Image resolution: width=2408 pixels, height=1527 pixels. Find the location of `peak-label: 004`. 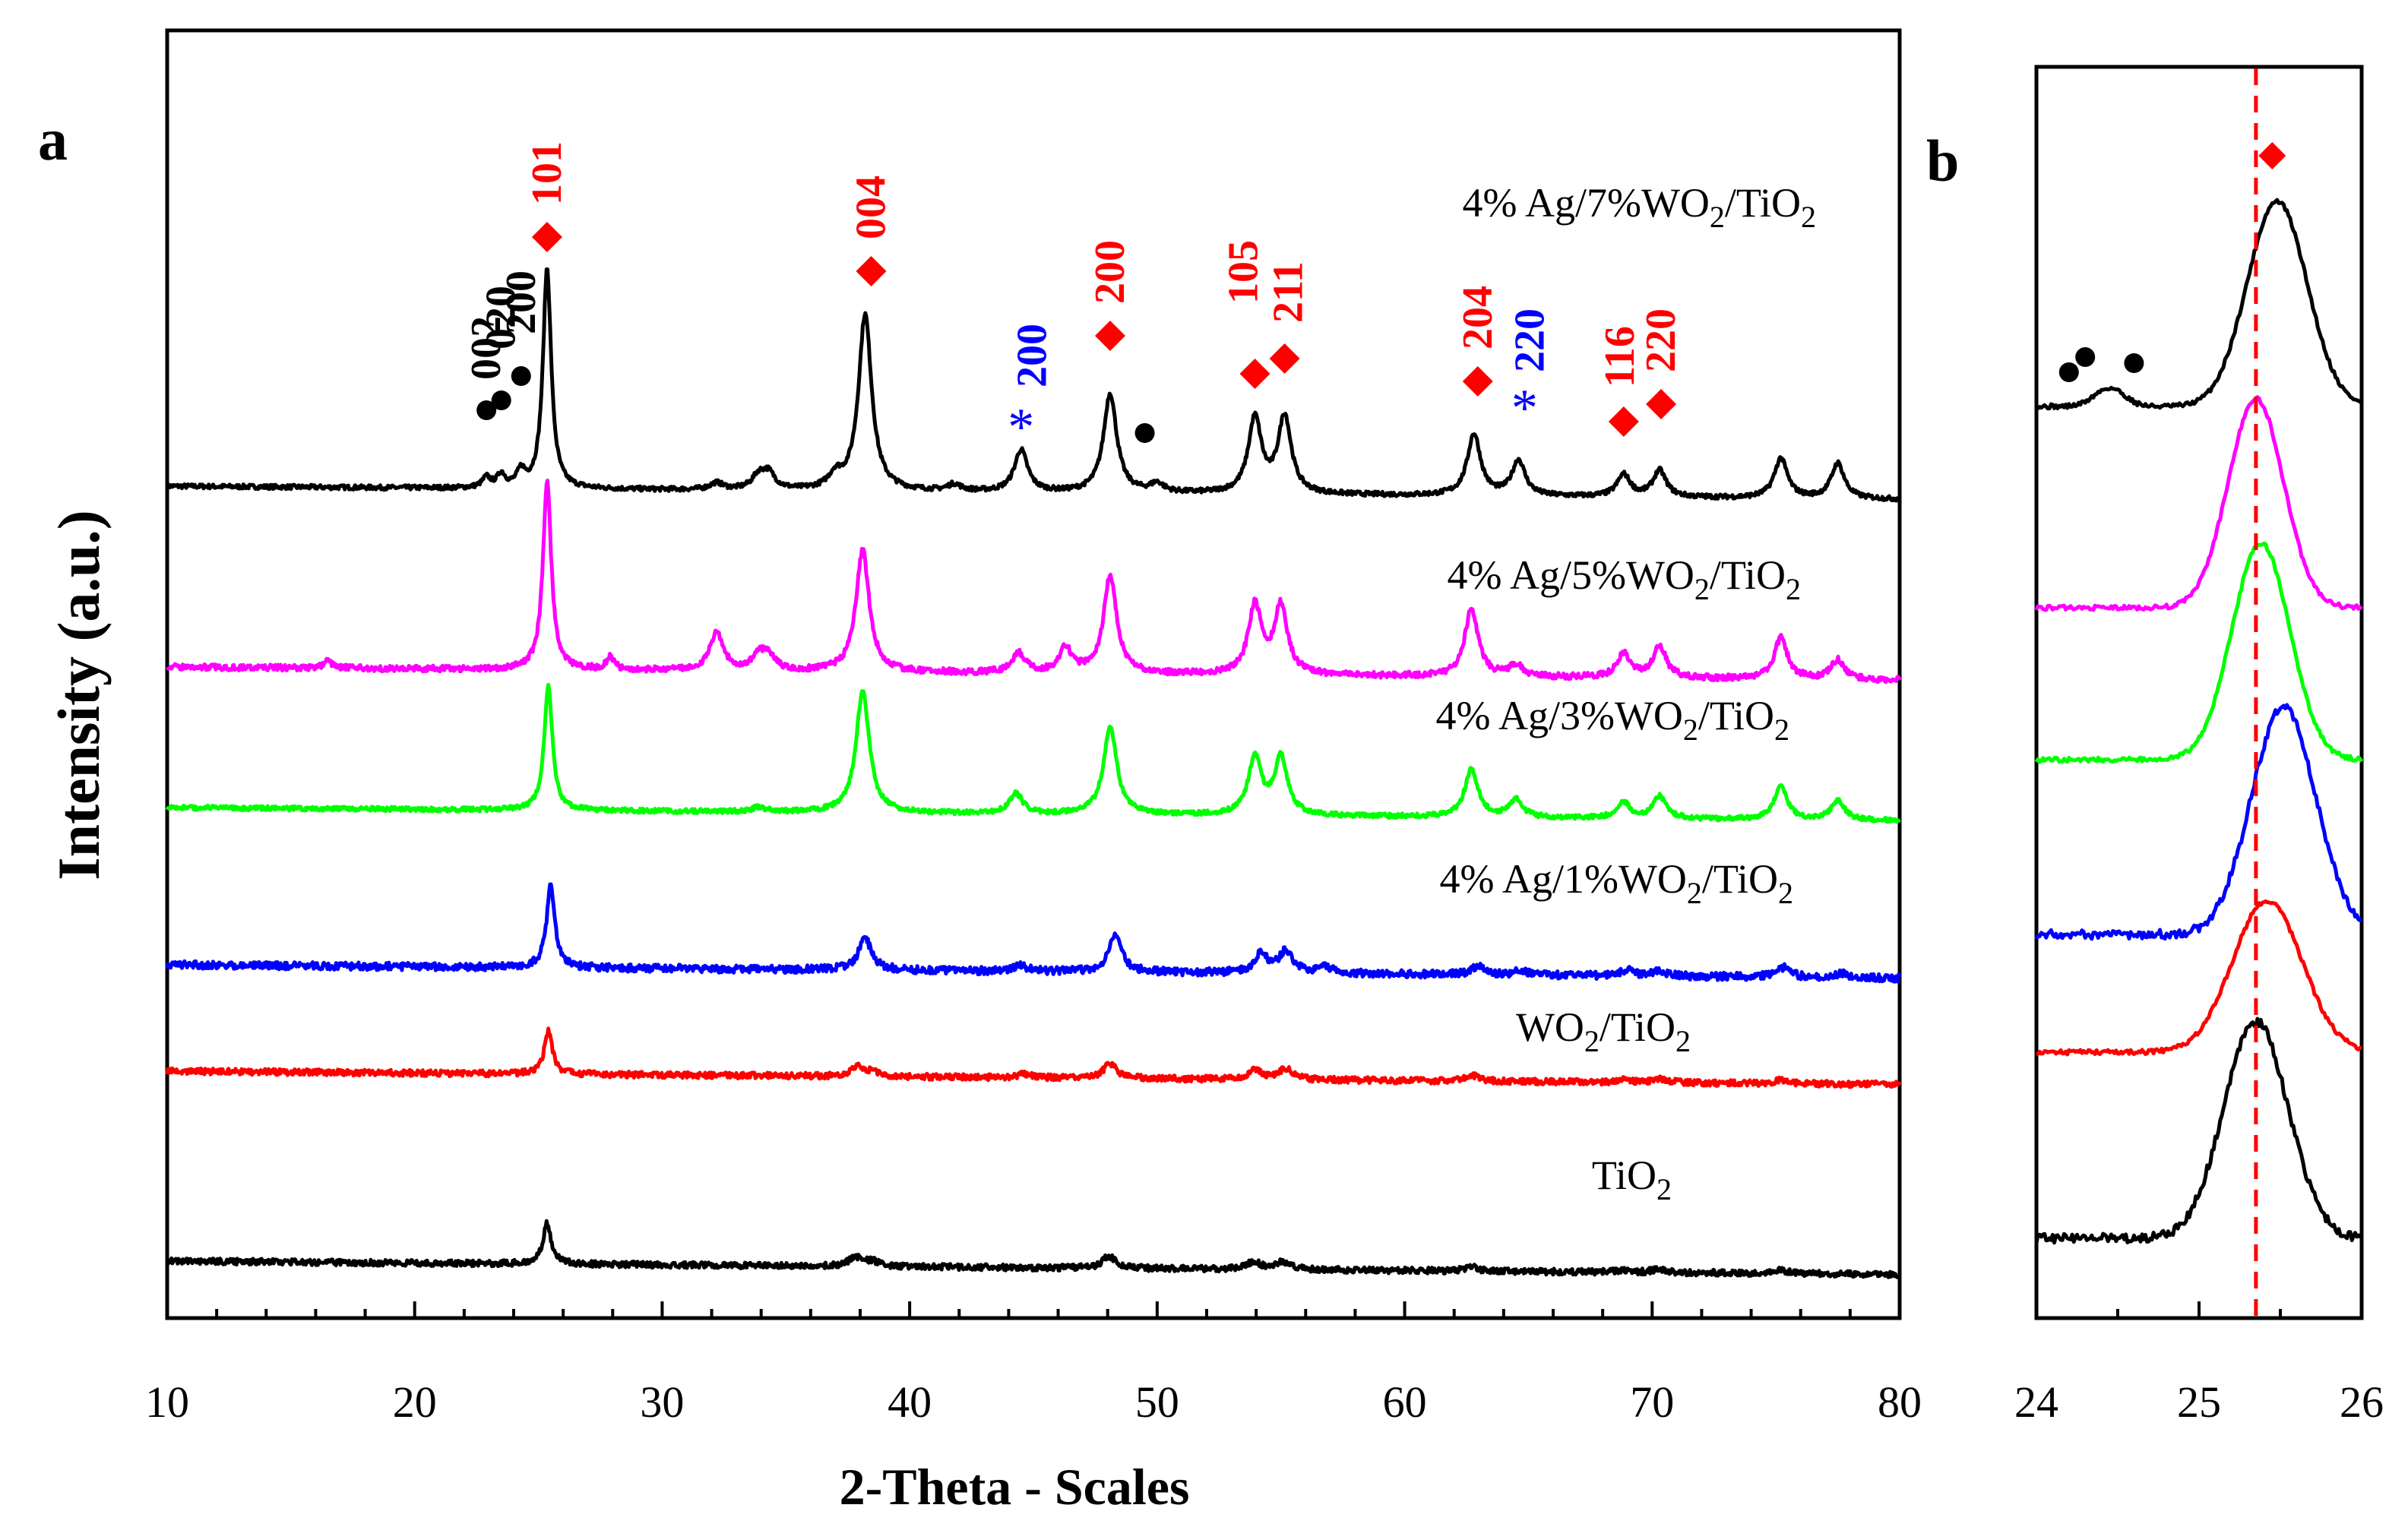

peak-label: 004 is located at coordinates (872, 207).